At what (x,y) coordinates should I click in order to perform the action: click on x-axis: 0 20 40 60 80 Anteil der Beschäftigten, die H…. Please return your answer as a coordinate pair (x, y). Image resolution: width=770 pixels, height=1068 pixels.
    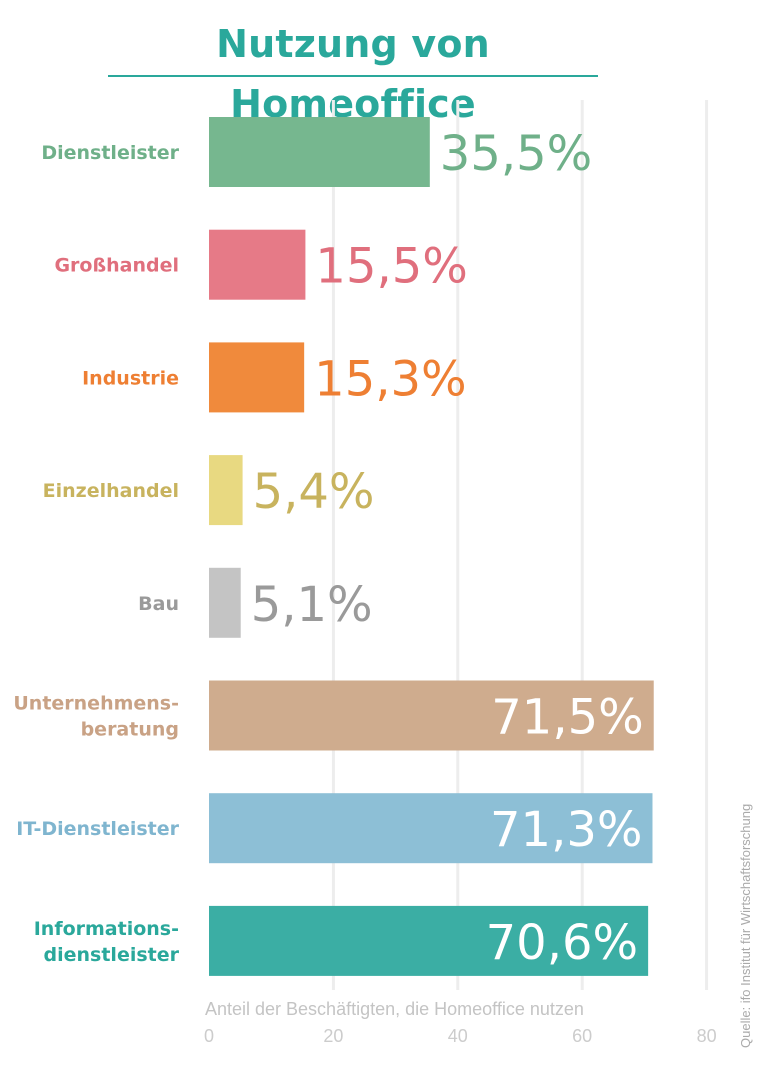
    Looking at the image, I should click on (460, 1022).